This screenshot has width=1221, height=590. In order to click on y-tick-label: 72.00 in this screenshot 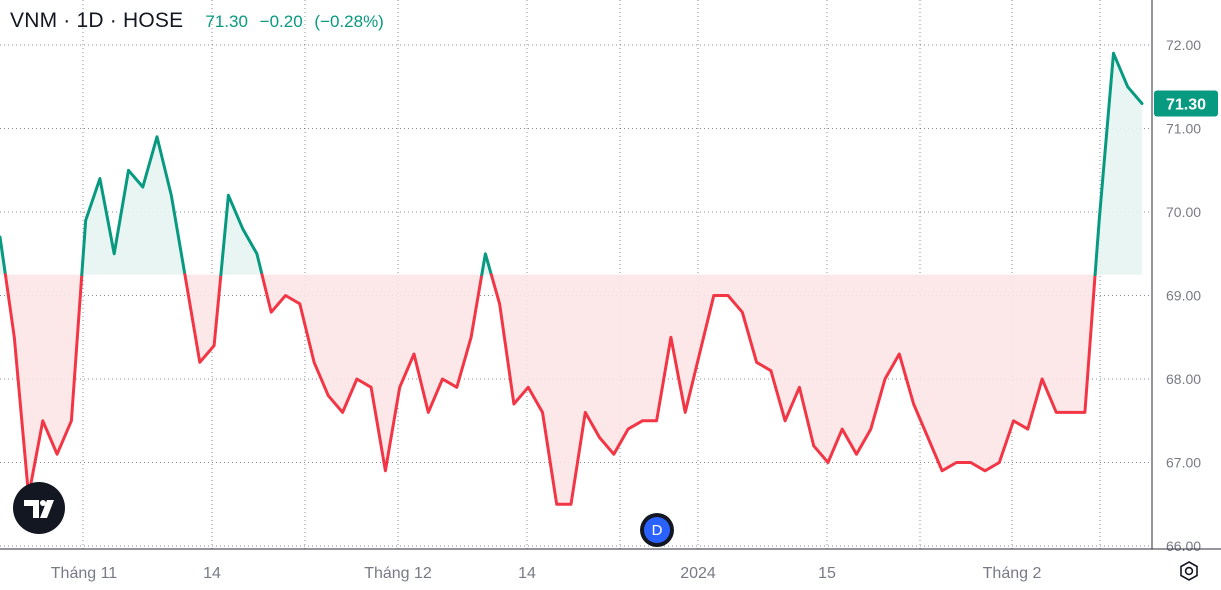, I will do `click(1183, 45)`.